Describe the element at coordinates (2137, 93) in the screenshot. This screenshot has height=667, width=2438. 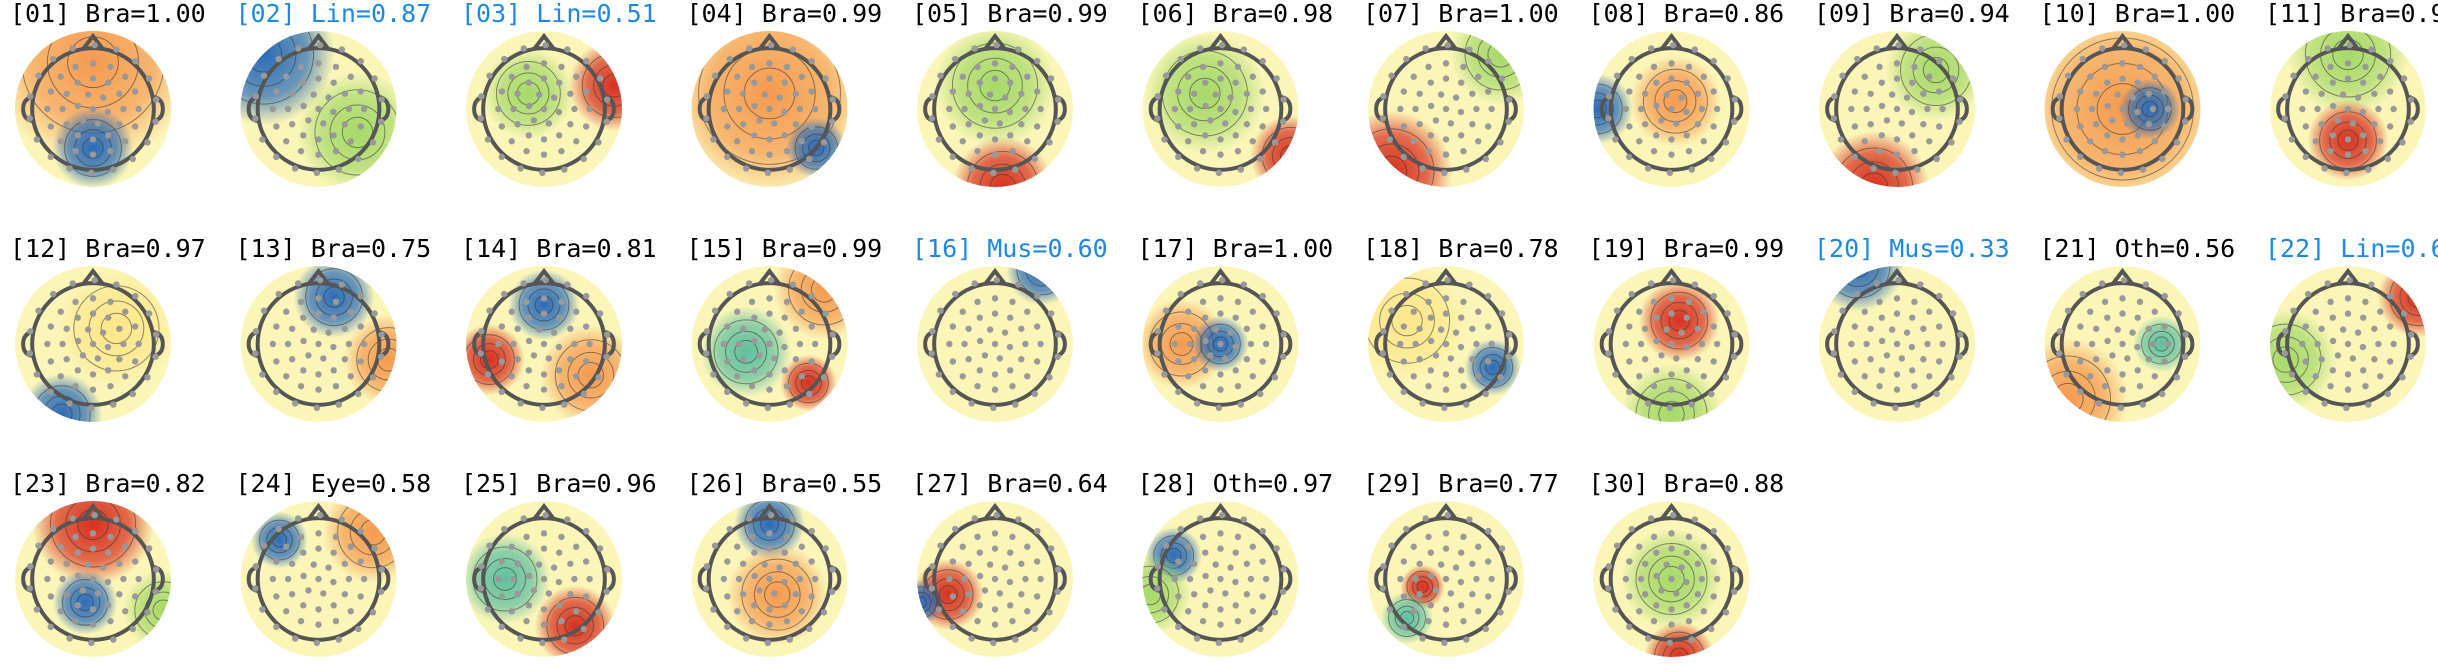
I see `topomap: [10] Bra=1.00` at that location.